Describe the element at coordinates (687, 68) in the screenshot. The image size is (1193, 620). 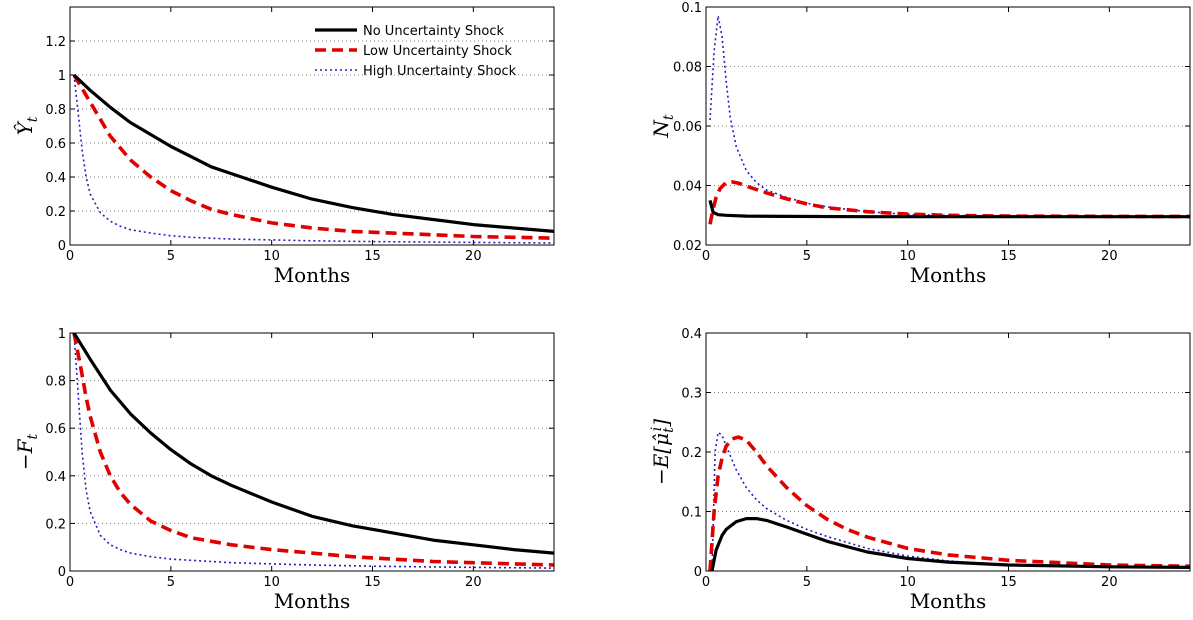
I see `y-tick-label: 0.08` at that location.